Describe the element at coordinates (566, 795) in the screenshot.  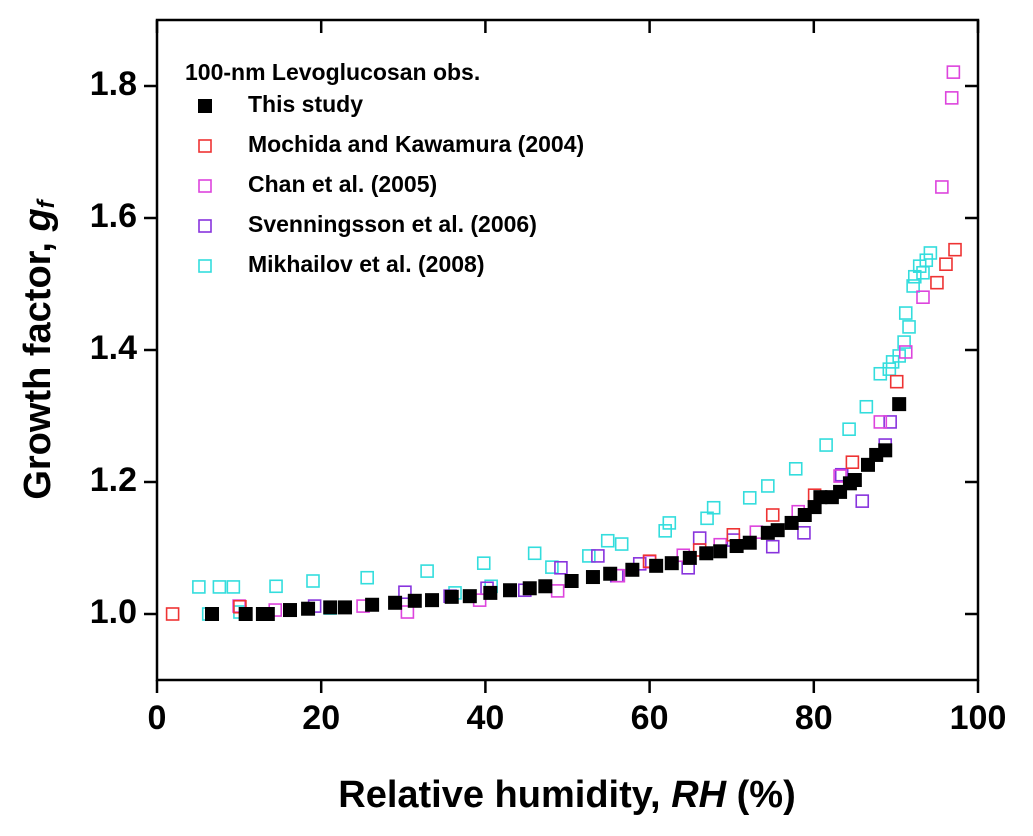
I see `x-axis-label: Relative humidity, RH (%)` at that location.